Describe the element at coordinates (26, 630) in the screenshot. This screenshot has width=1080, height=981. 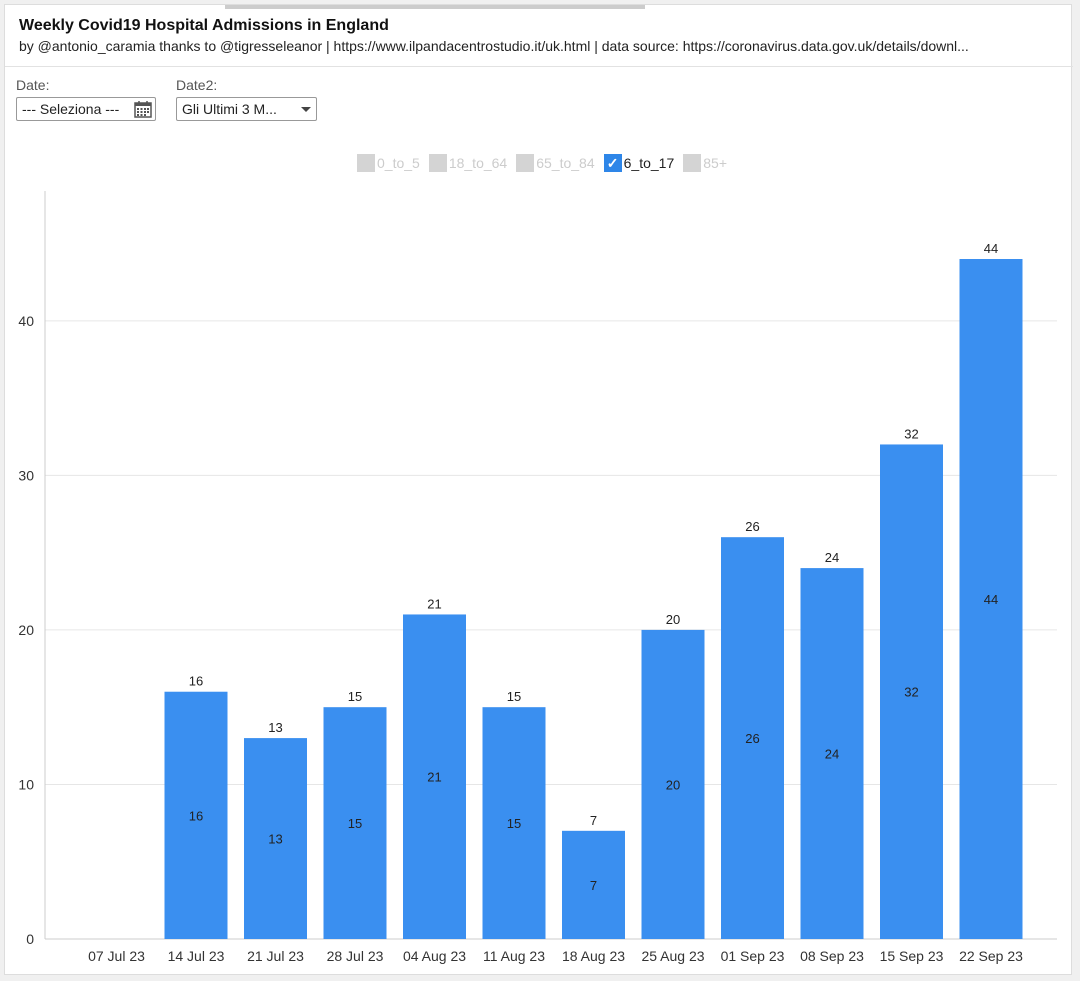
I see `y-tick-label: 20` at that location.